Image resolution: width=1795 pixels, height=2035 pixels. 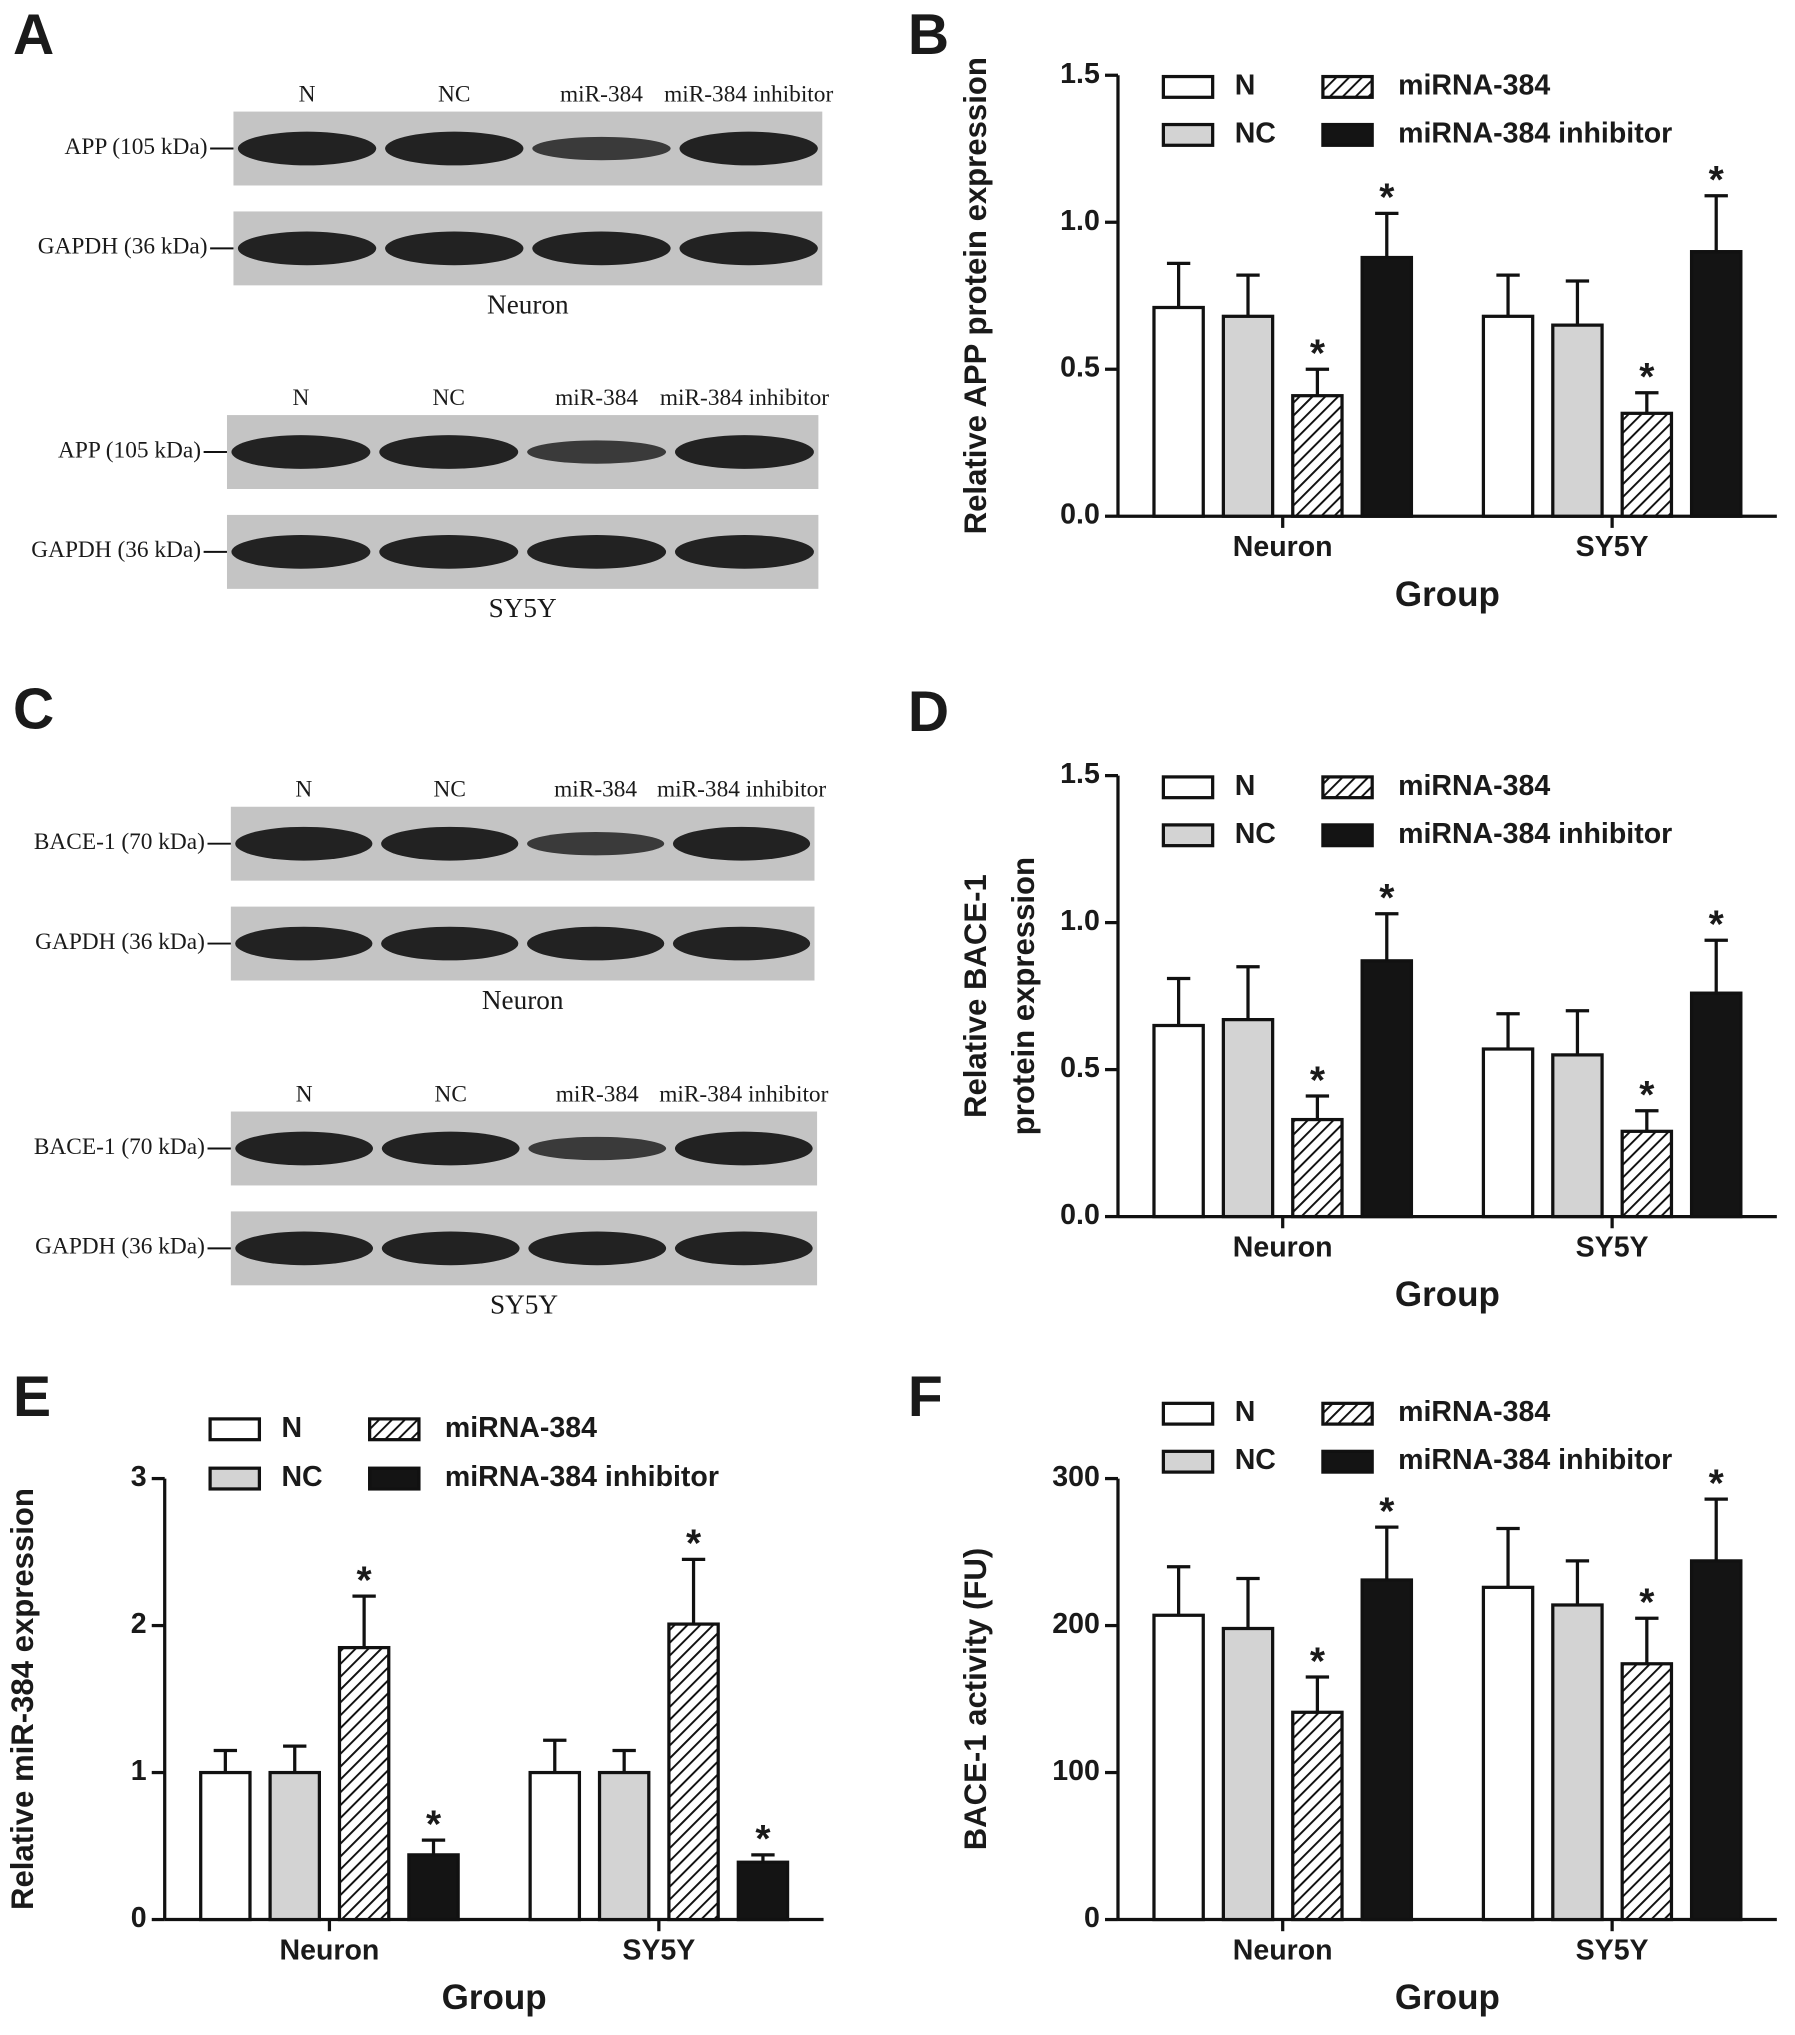 I want to click on panel-label: C, so click(x=33, y=709).